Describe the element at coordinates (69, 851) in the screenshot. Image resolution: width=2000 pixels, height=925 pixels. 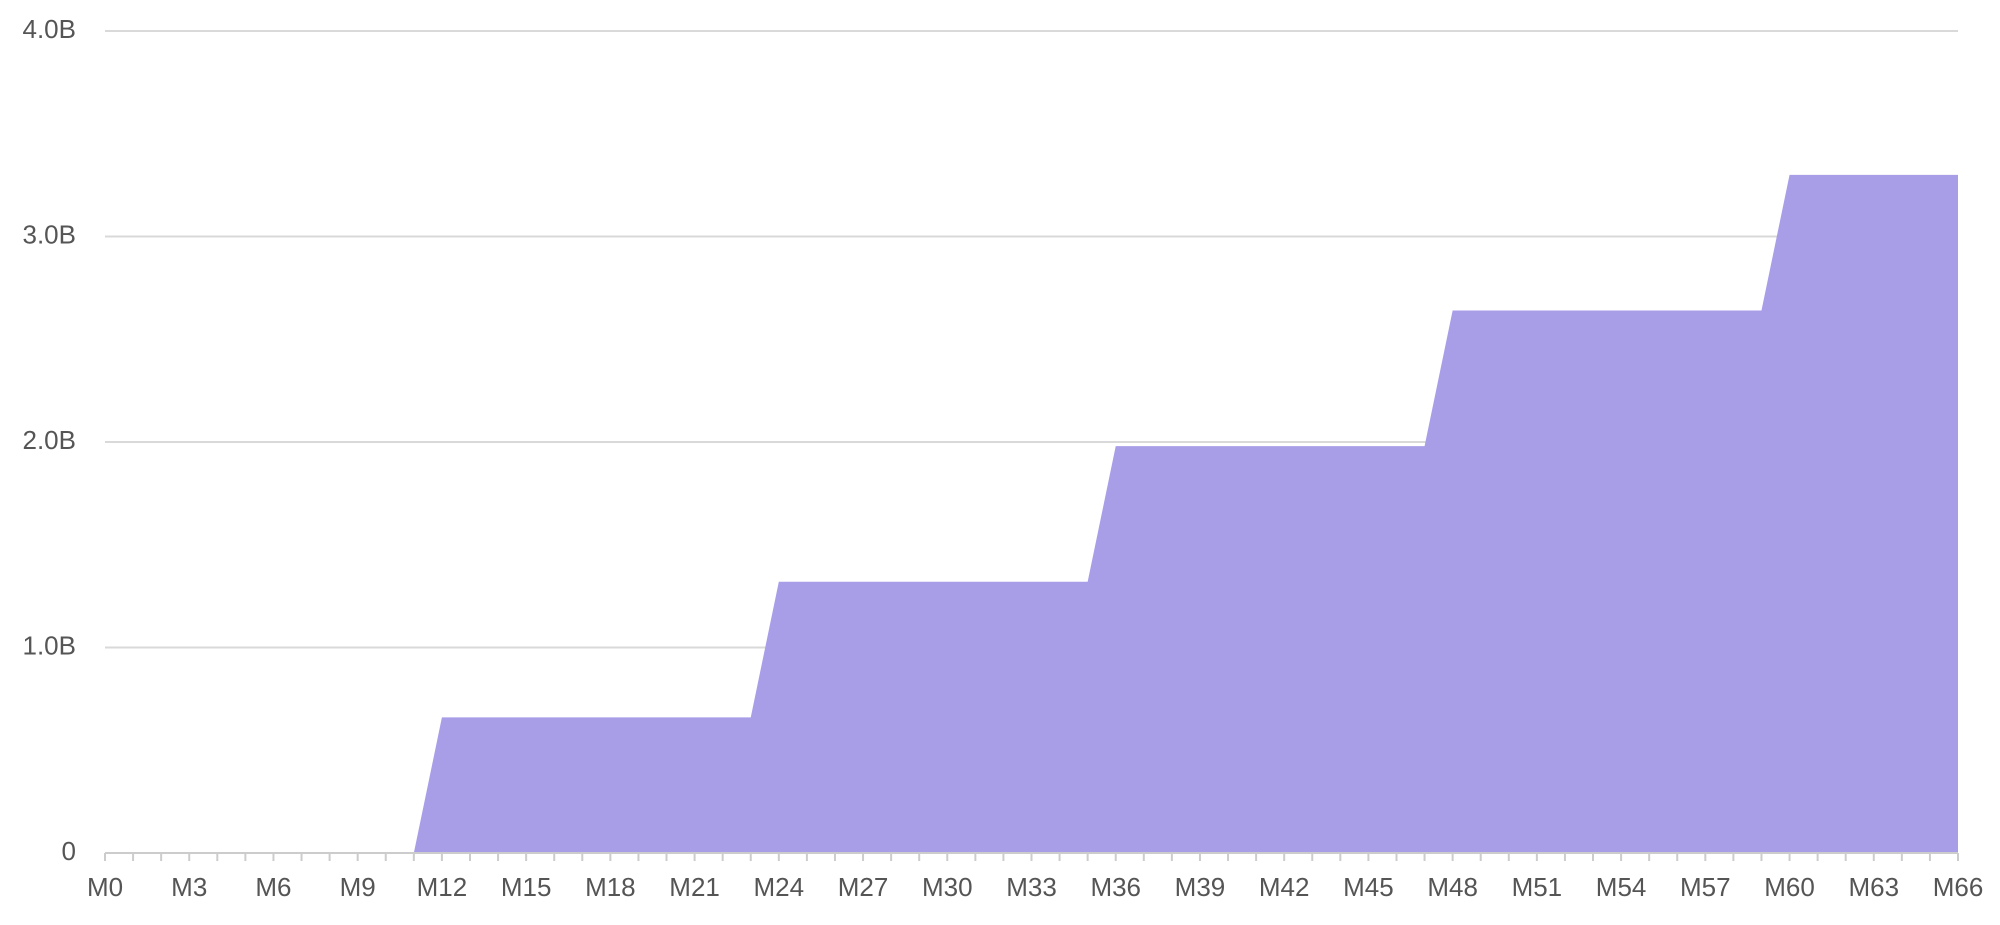
I see `y-tick-label: 0` at that location.